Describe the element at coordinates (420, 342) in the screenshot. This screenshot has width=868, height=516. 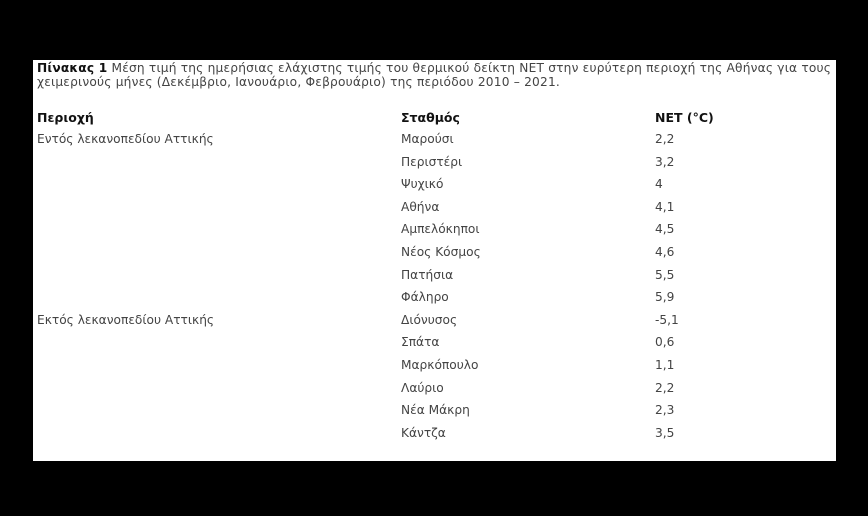
I see `station-cell: Σπάτα` at that location.